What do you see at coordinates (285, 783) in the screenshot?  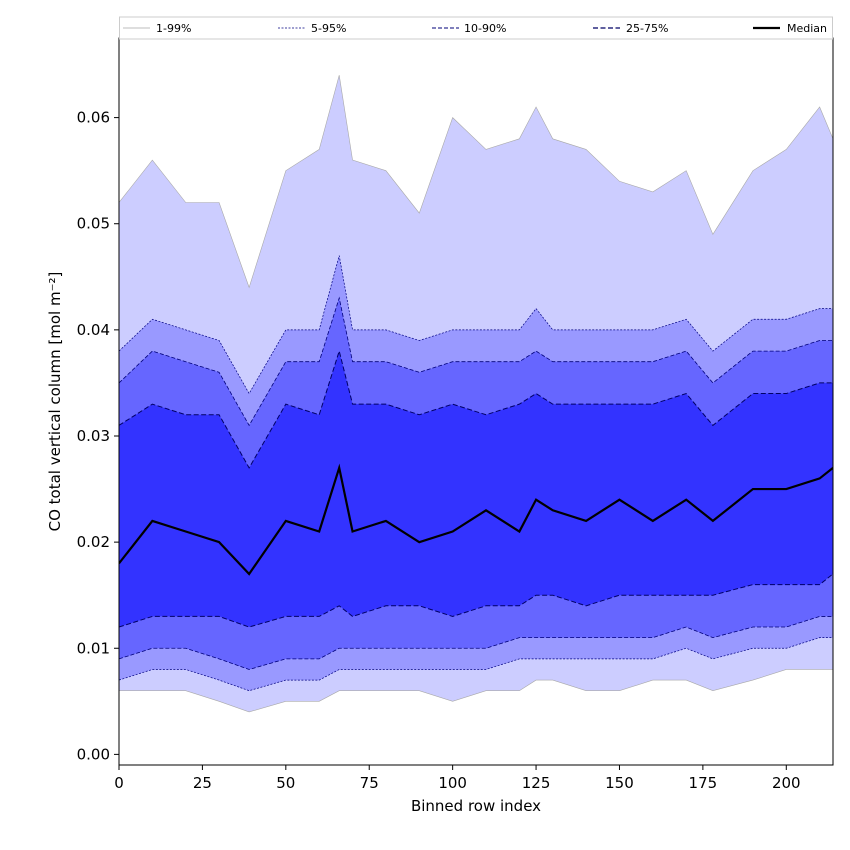 I see `x-tick-label: 50` at bounding box center [285, 783].